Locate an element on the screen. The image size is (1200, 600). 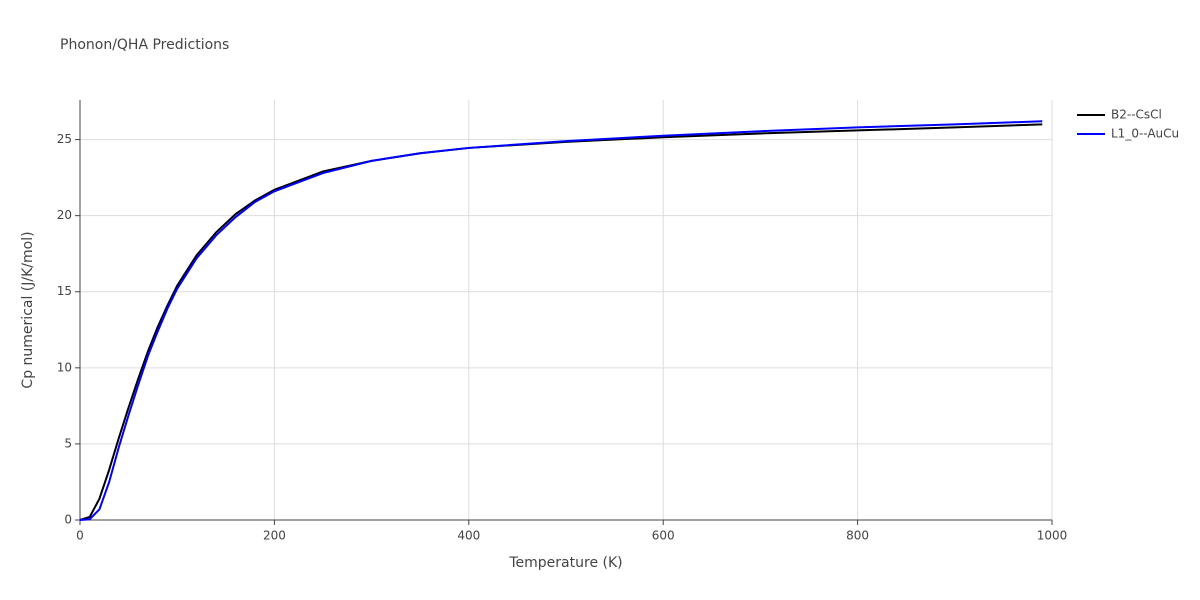
y-axis-label: Cp numerical (J/K/mol) is located at coordinates (28, 309).